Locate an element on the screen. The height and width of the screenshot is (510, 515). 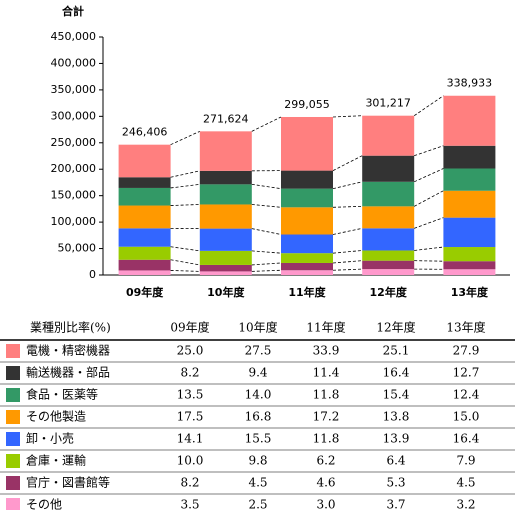
table-cell: 6.4 is located at coordinates (395, 461).